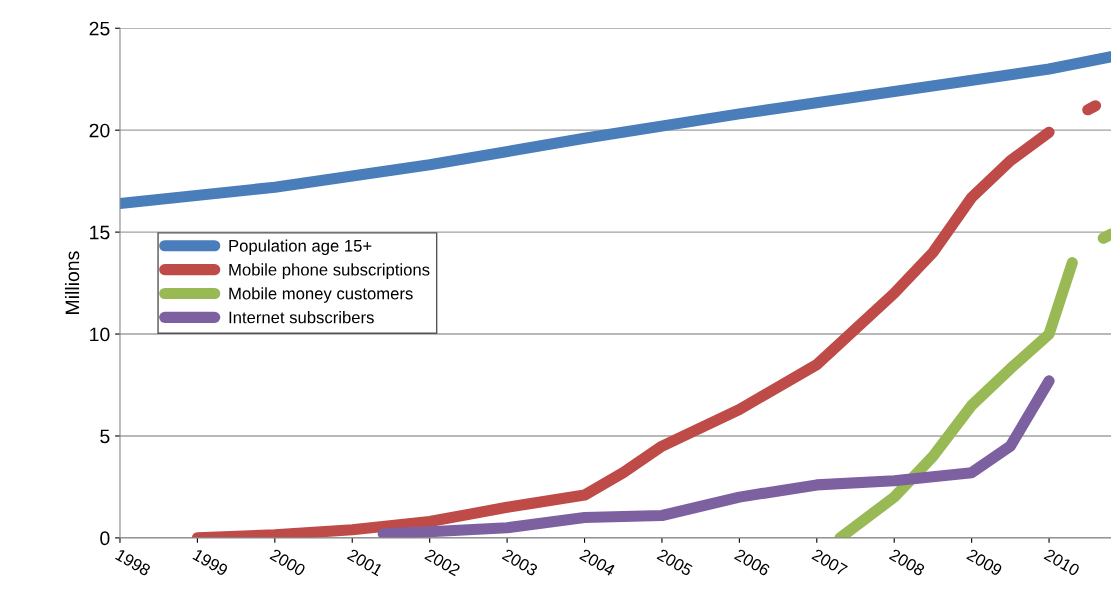 This screenshot has height=601, width=1111. Describe the element at coordinates (520, 562) in the screenshot. I see `x-tick-label: 2003` at that location.